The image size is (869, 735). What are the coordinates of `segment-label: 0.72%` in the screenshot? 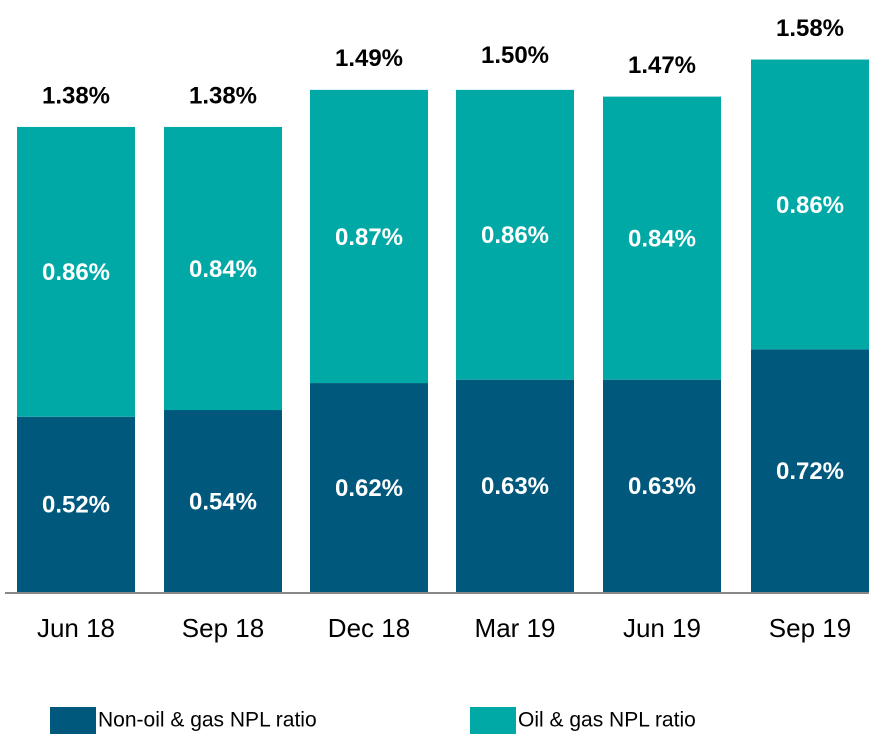 It's located at (810, 471).